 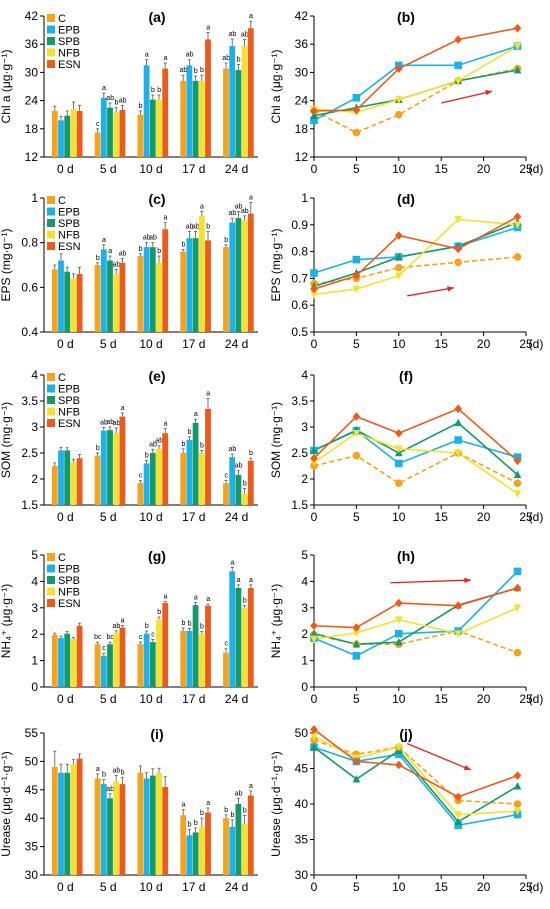 I want to click on y-axis-label: Chl a (μg·g⁻¹), so click(x=6, y=87).